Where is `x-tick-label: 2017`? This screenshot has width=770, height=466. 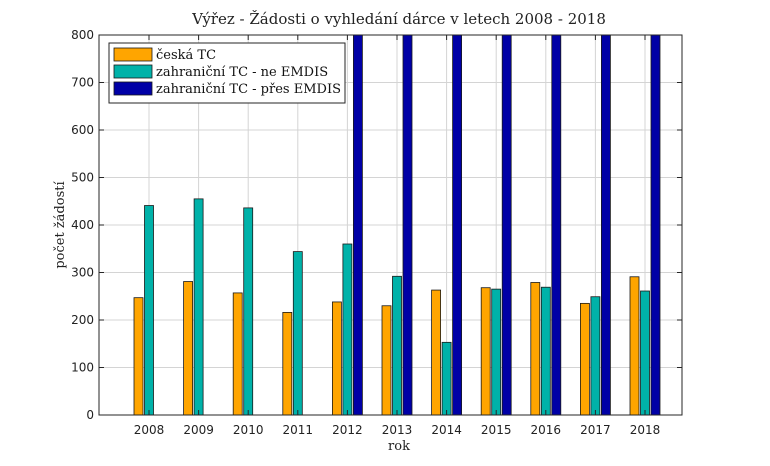 x-tick-label: 2017 is located at coordinates (595, 430).